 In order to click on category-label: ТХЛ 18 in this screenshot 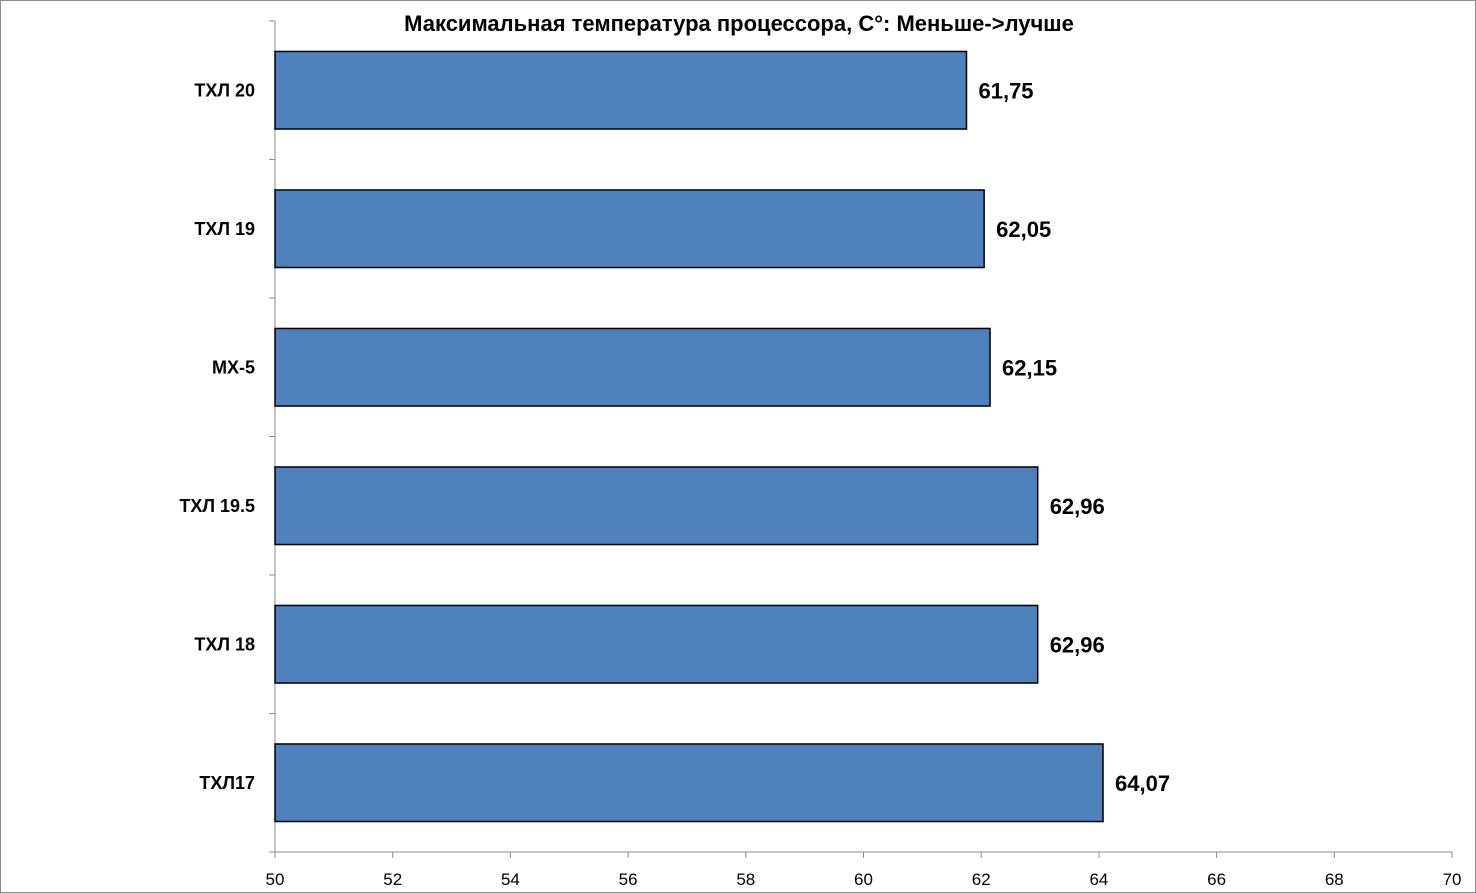, I will do `click(224, 644)`.